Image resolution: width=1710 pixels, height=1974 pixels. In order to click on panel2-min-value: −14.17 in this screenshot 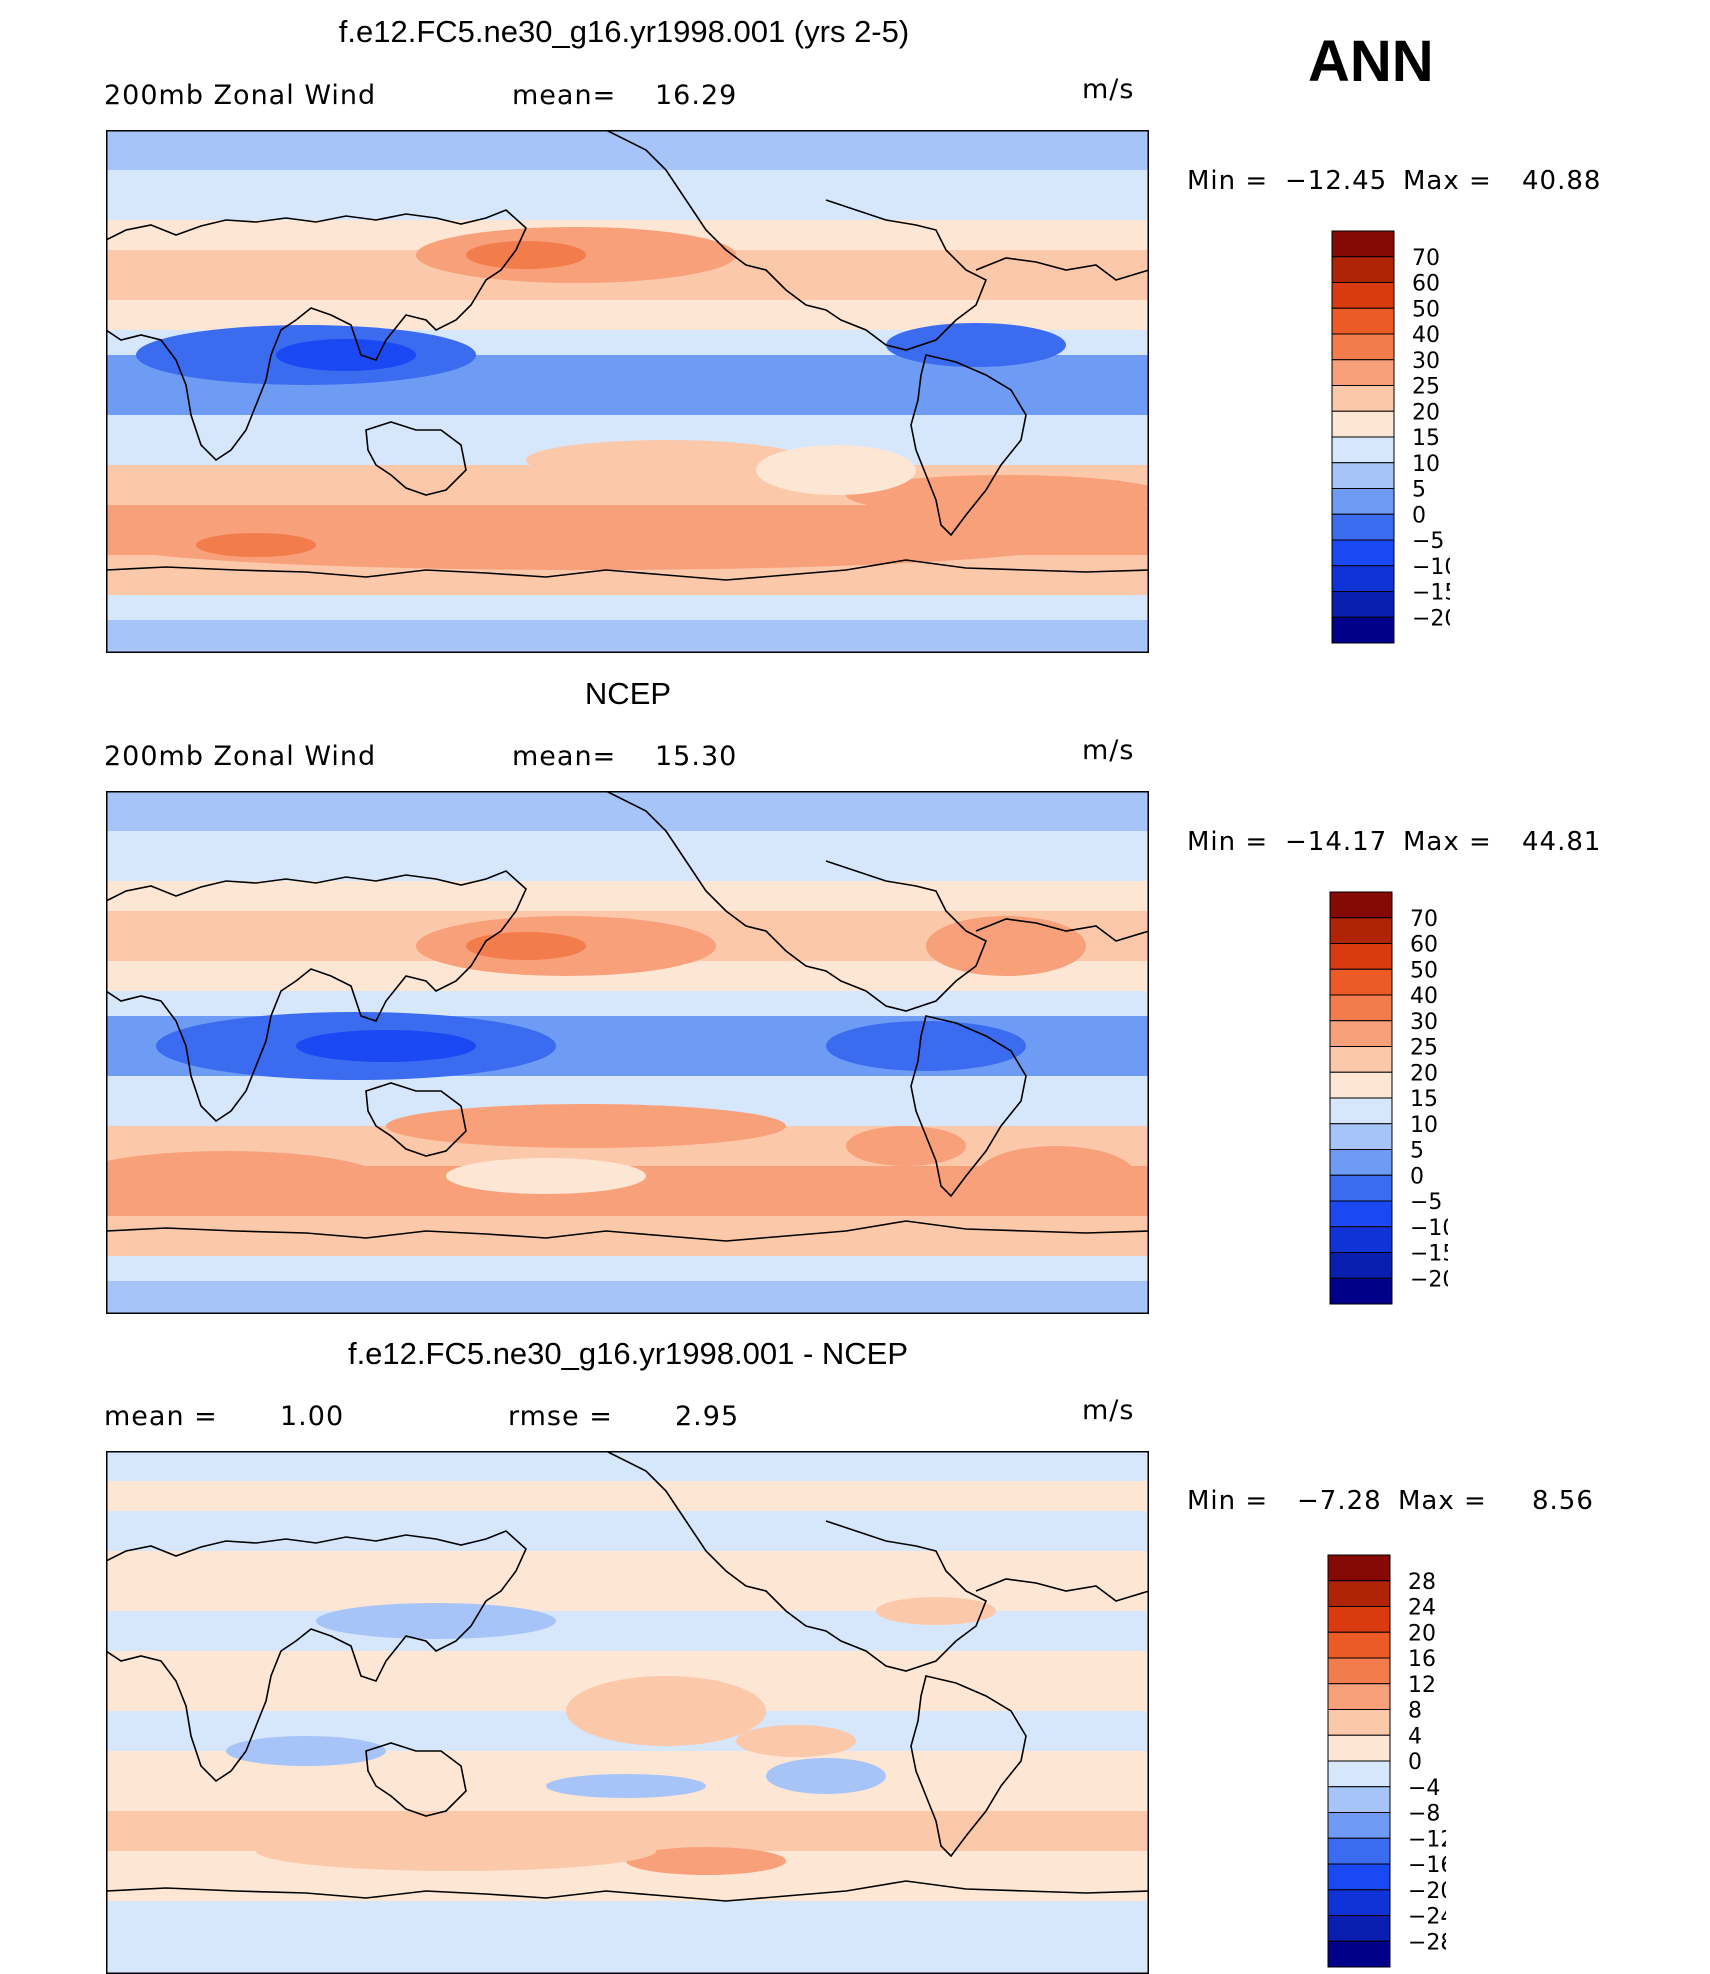, I will do `click(1336, 842)`.